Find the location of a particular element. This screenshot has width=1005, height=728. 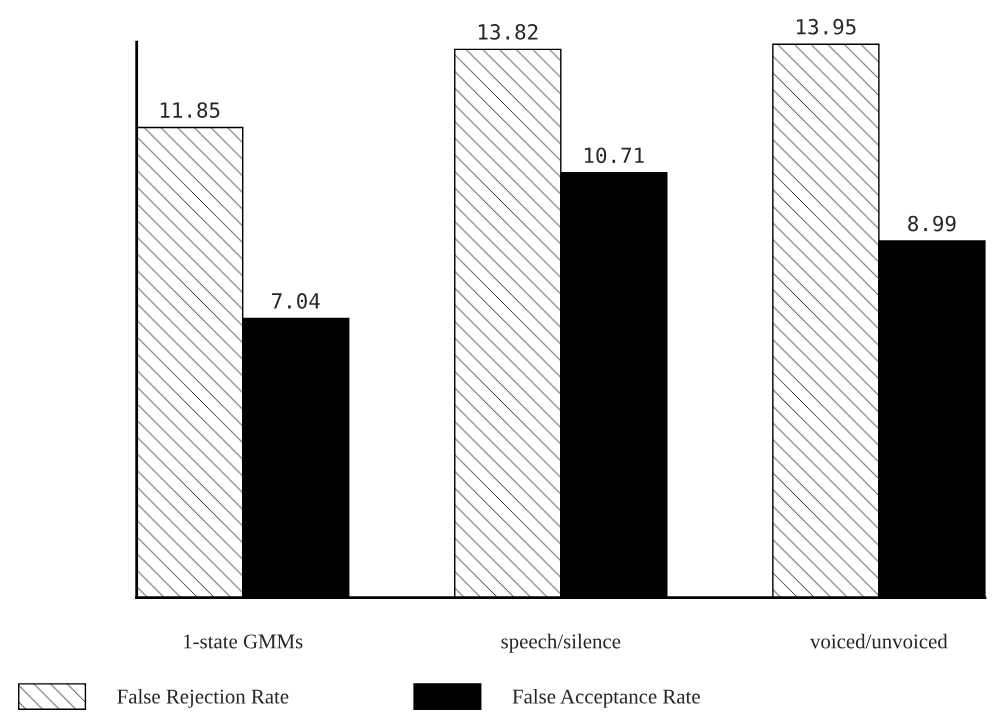

x-tick-label: speech/silence is located at coordinates (561, 643).